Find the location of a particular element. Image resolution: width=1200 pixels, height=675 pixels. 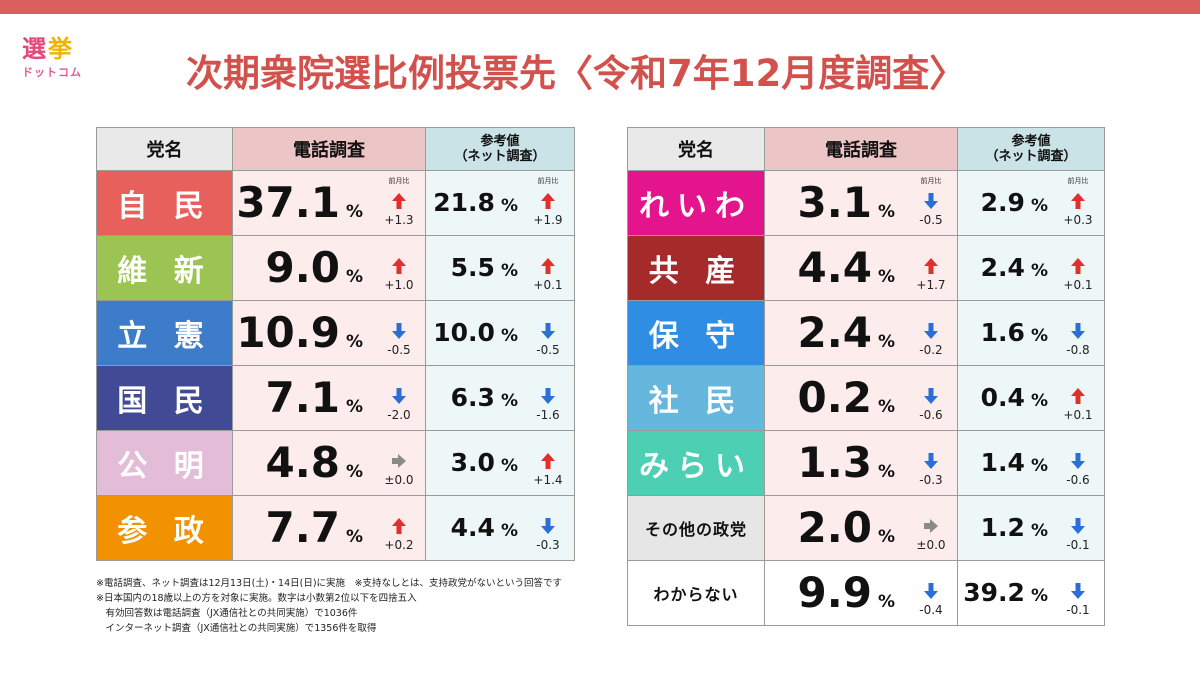

net-cell: 5.5% +0.1 is located at coordinates (500, 268).